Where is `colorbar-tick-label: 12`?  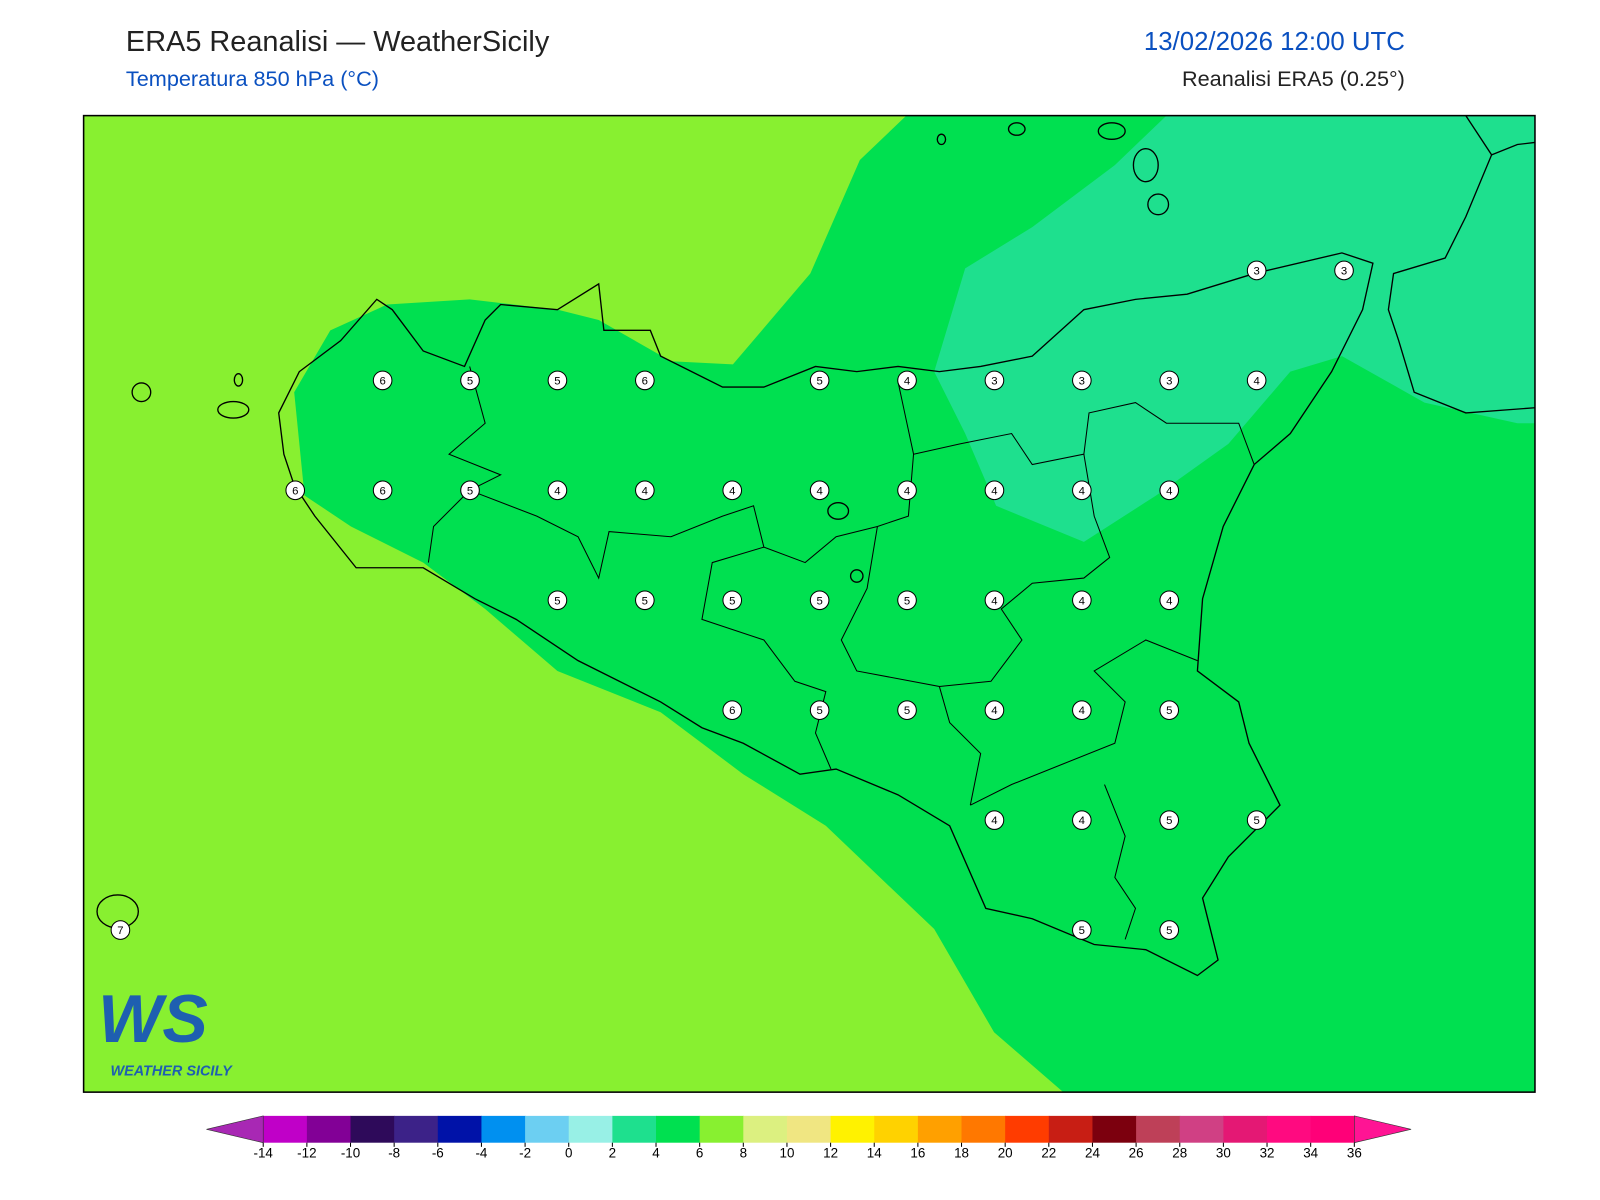 colorbar-tick-label: 12 is located at coordinates (830, 1153).